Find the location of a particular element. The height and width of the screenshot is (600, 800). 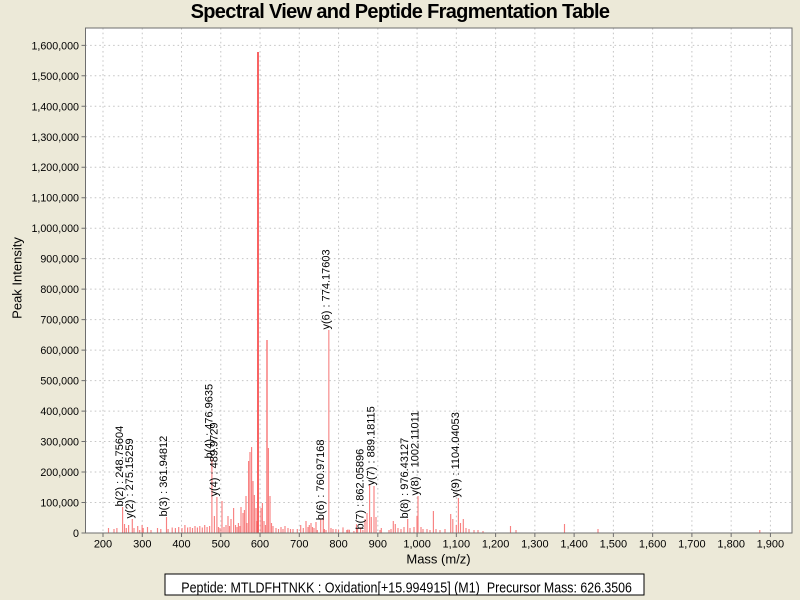

svg-text: y(9) : 1104.04053 is located at coordinates (456, 454).